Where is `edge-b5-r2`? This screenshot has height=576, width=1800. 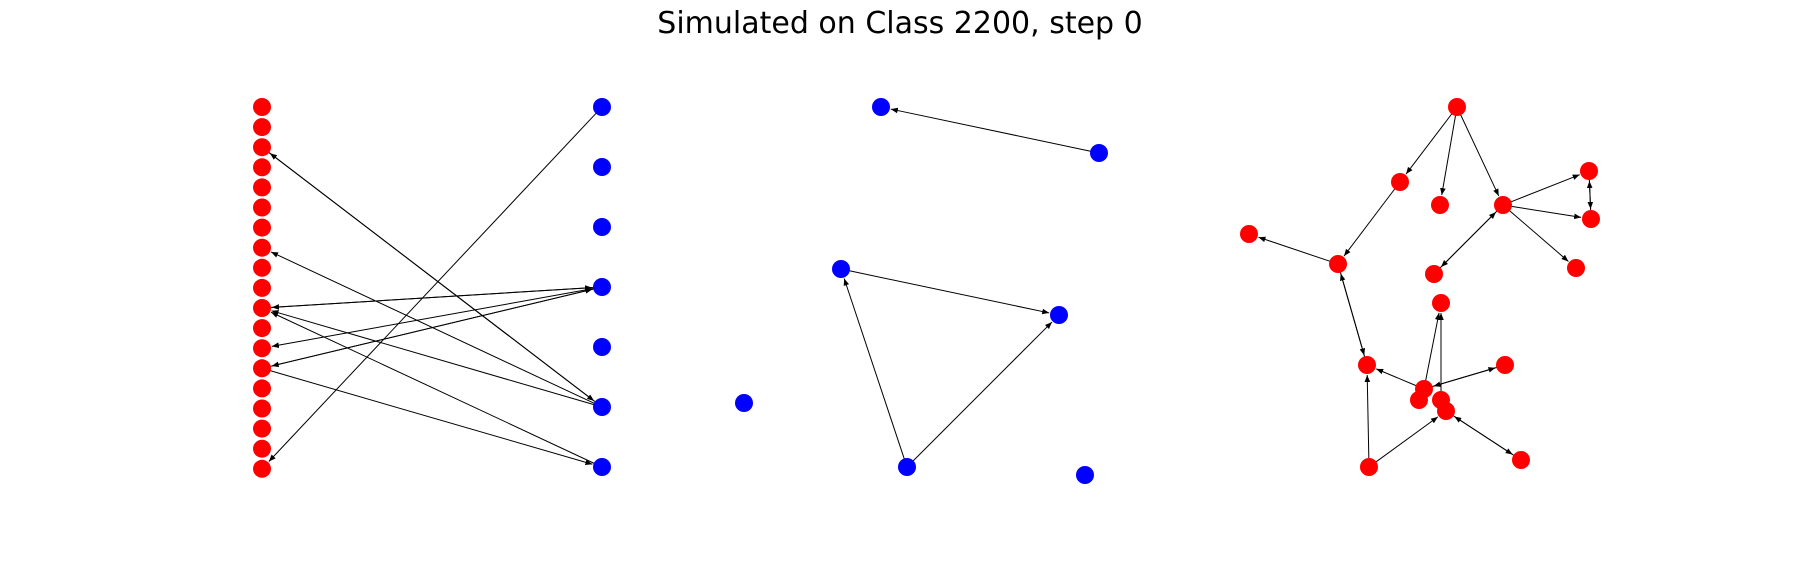
edge-b5-r2 is located at coordinates (432, 277).